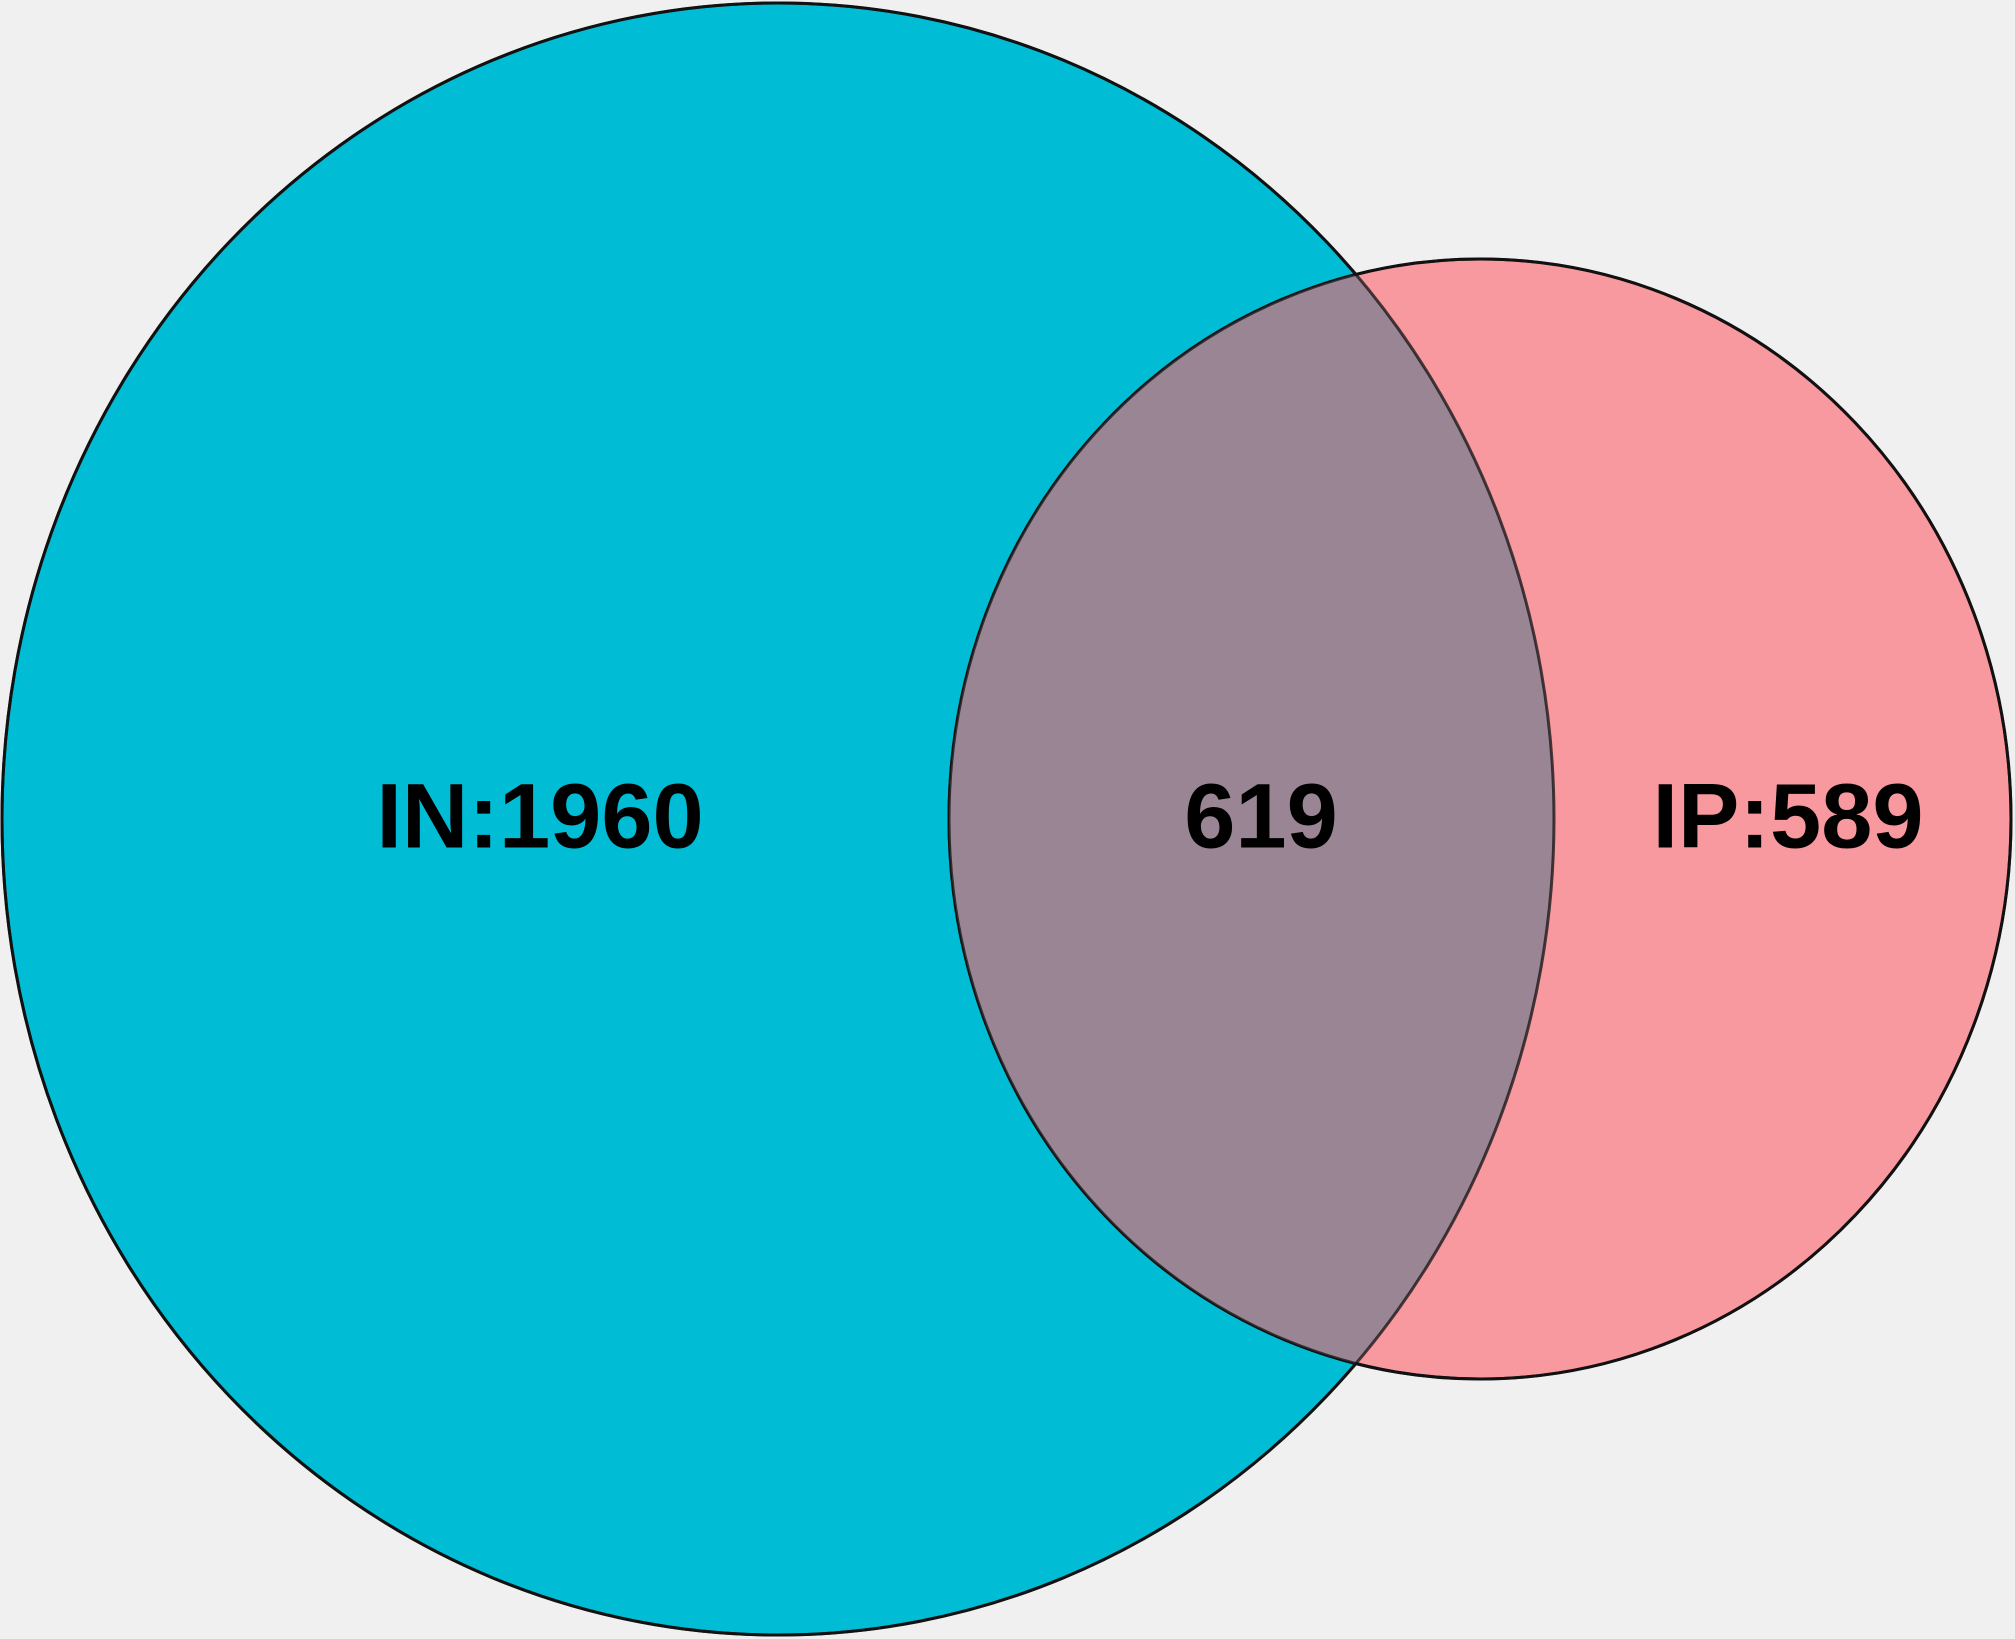 Image resolution: width=2015 pixels, height=1639 pixels. What do you see at coordinates (539, 816) in the screenshot?
I see `set-in-label: IN:1960` at bounding box center [539, 816].